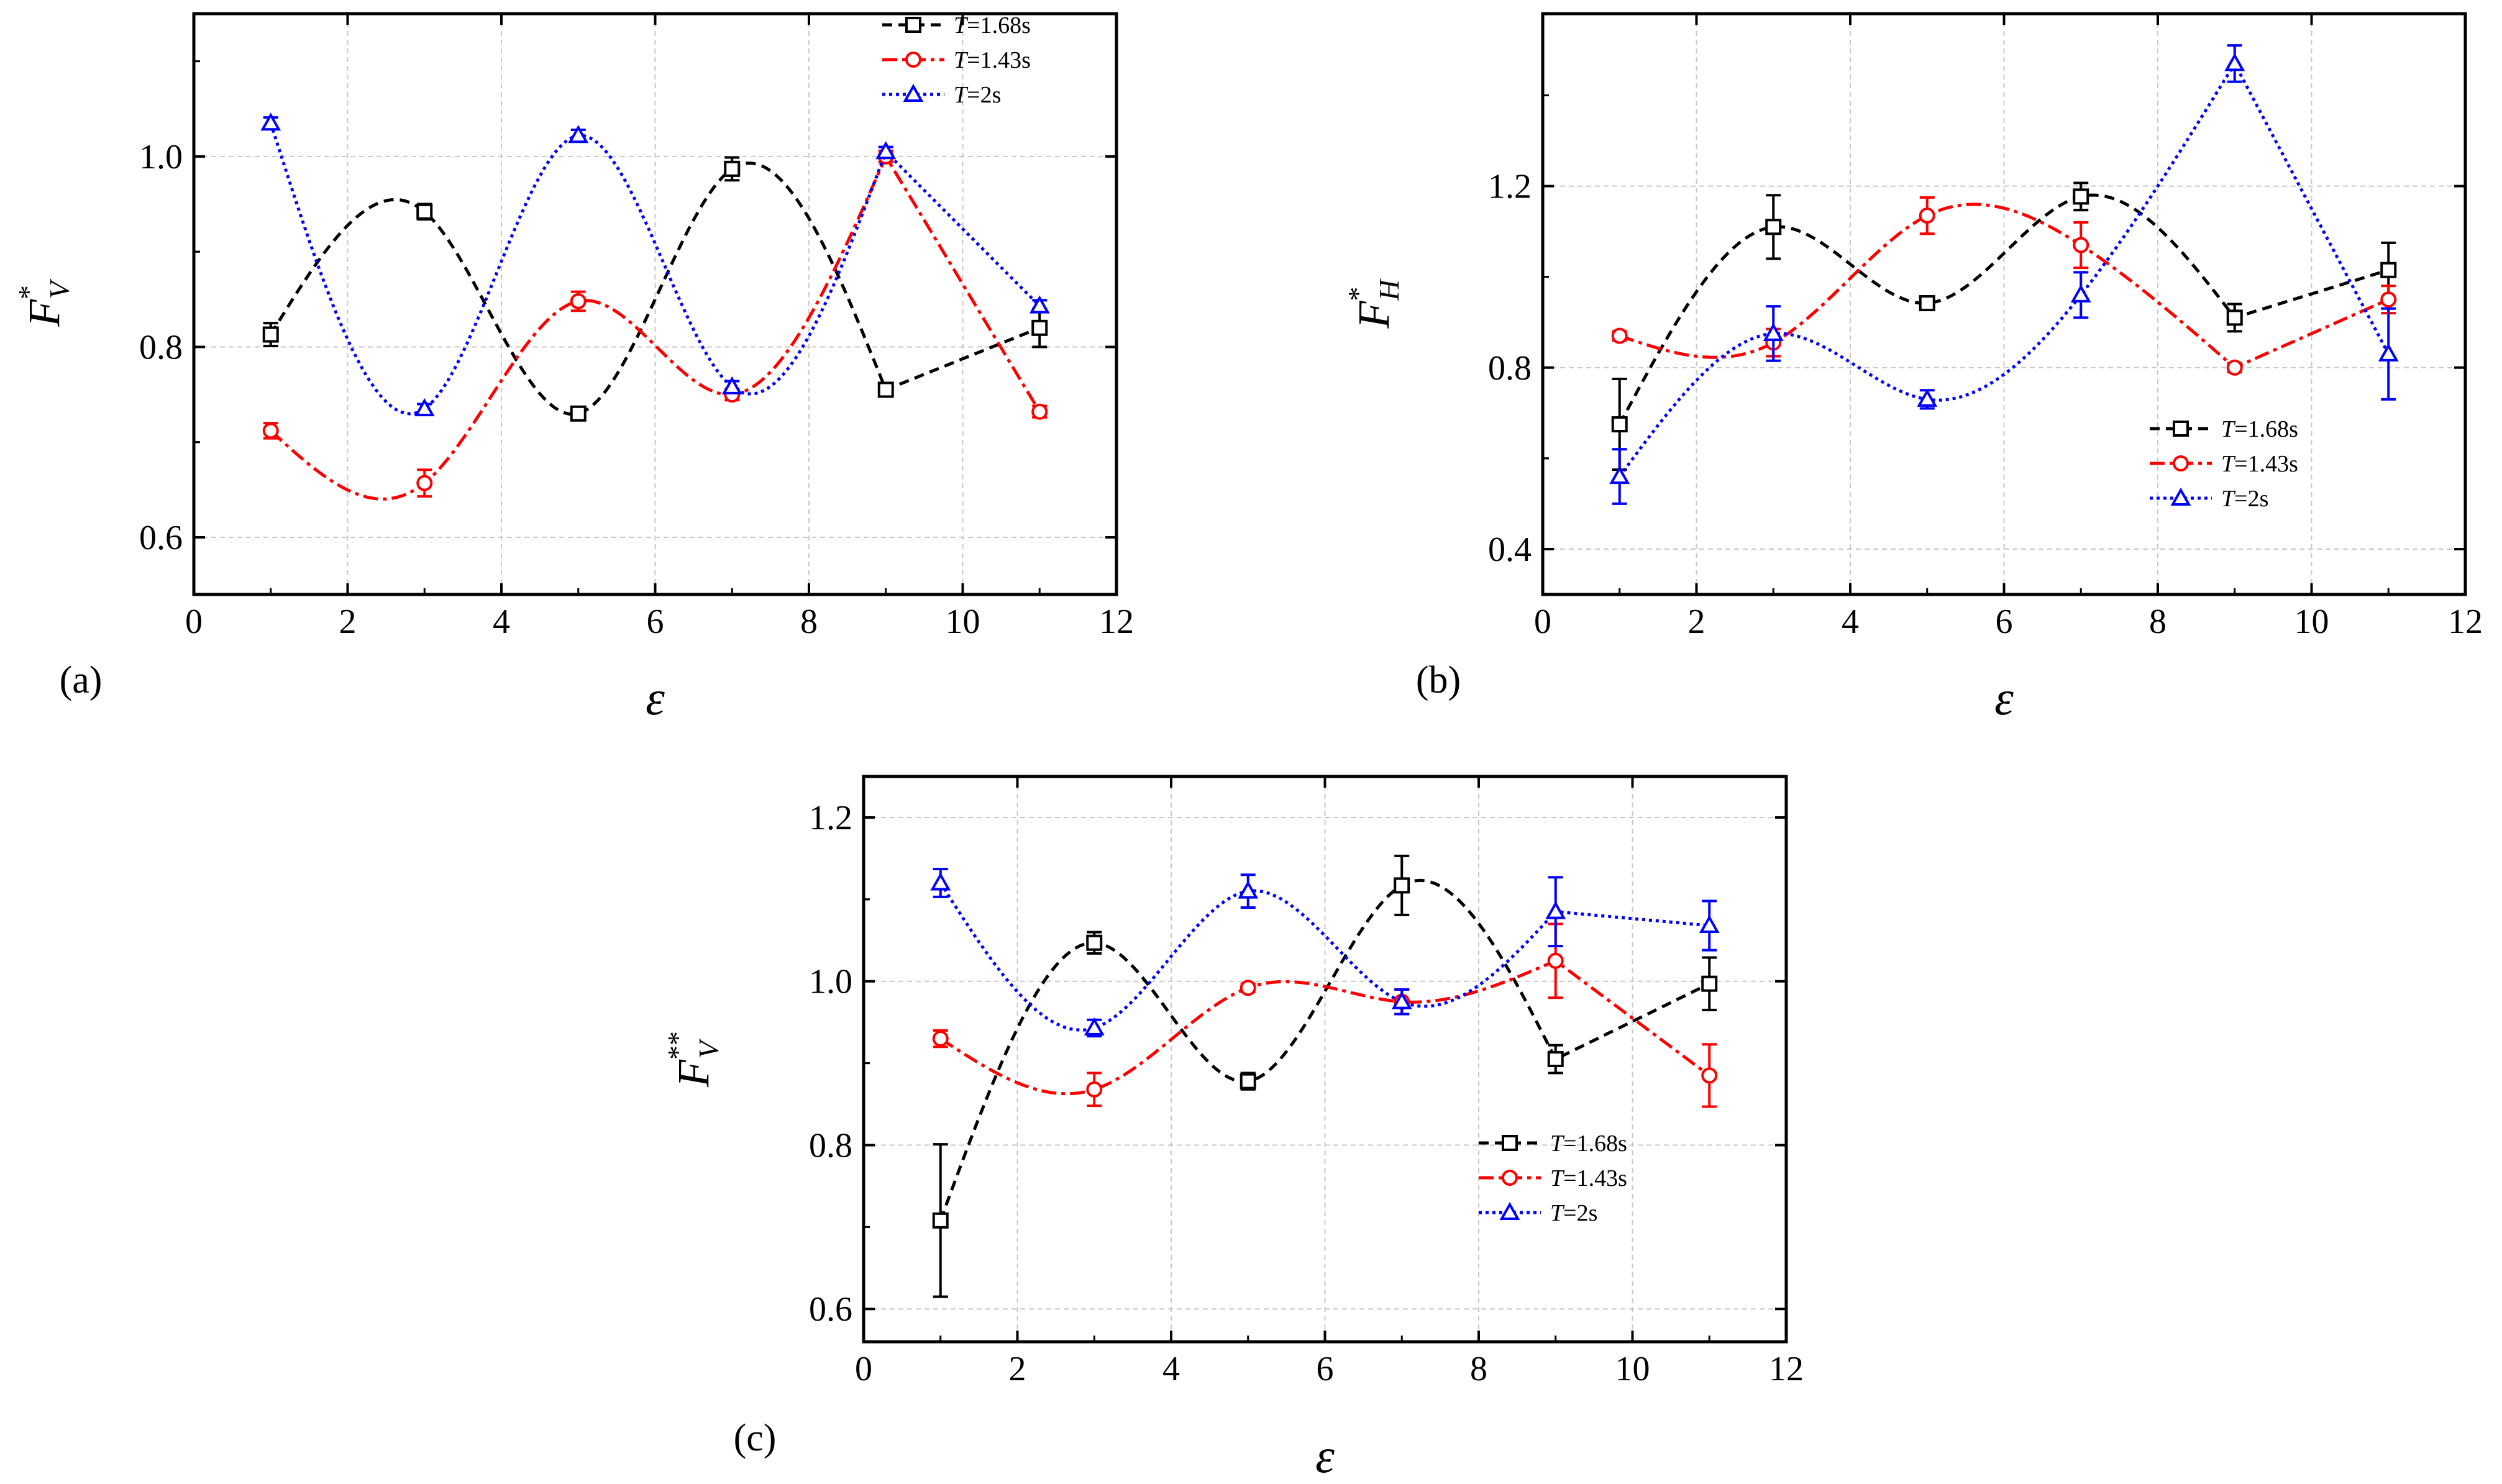 The width and height of the screenshot is (2502, 1484). Describe the element at coordinates (1510, 549) in the screenshot. I see `y-tick-label: 0.4` at that location.